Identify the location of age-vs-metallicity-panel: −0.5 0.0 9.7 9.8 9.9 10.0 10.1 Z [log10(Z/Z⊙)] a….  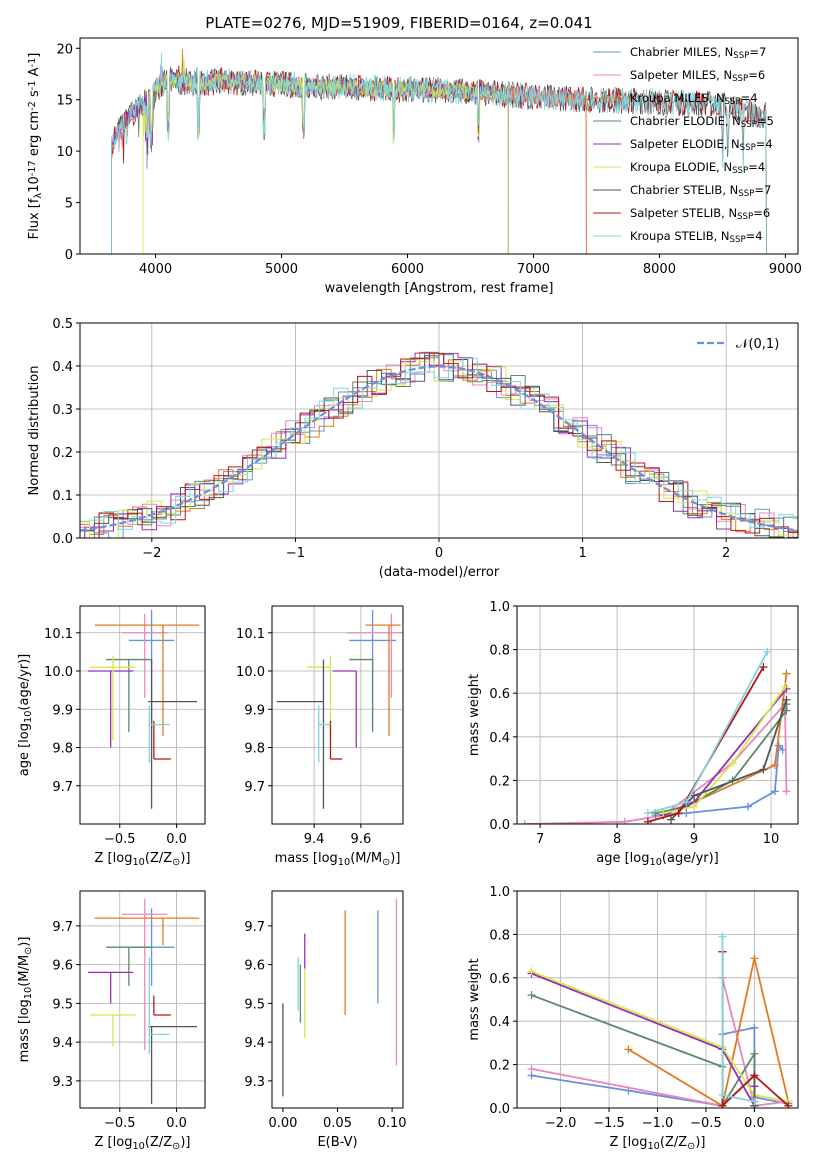
(111, 736).